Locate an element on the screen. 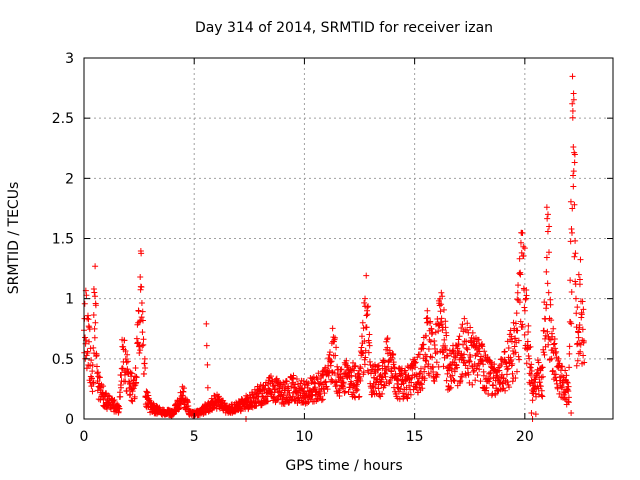 Image resolution: width=640 pixels, height=480 pixels. y-tick-label: 0.5 is located at coordinates (63, 360).